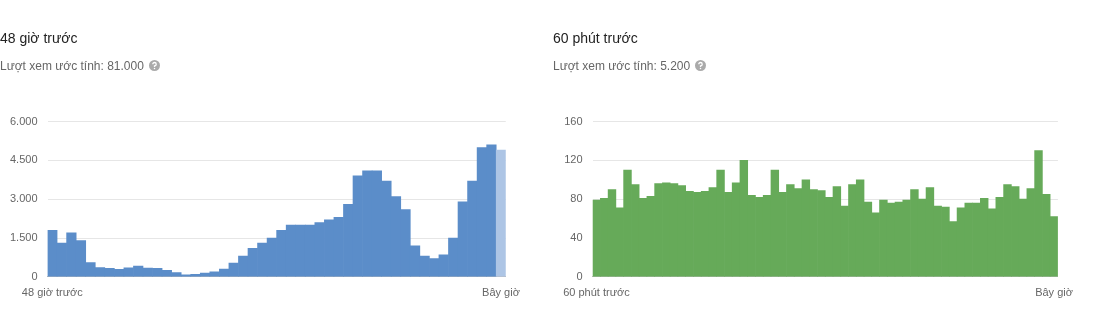  Describe the element at coordinates (24, 120) in the screenshot. I see `y-tick-label: 6.000` at that location.